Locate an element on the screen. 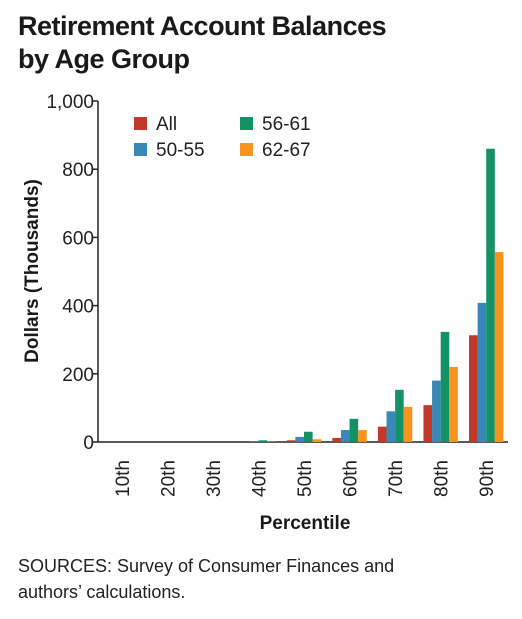  bar-62-67-50th is located at coordinates (317, 440).